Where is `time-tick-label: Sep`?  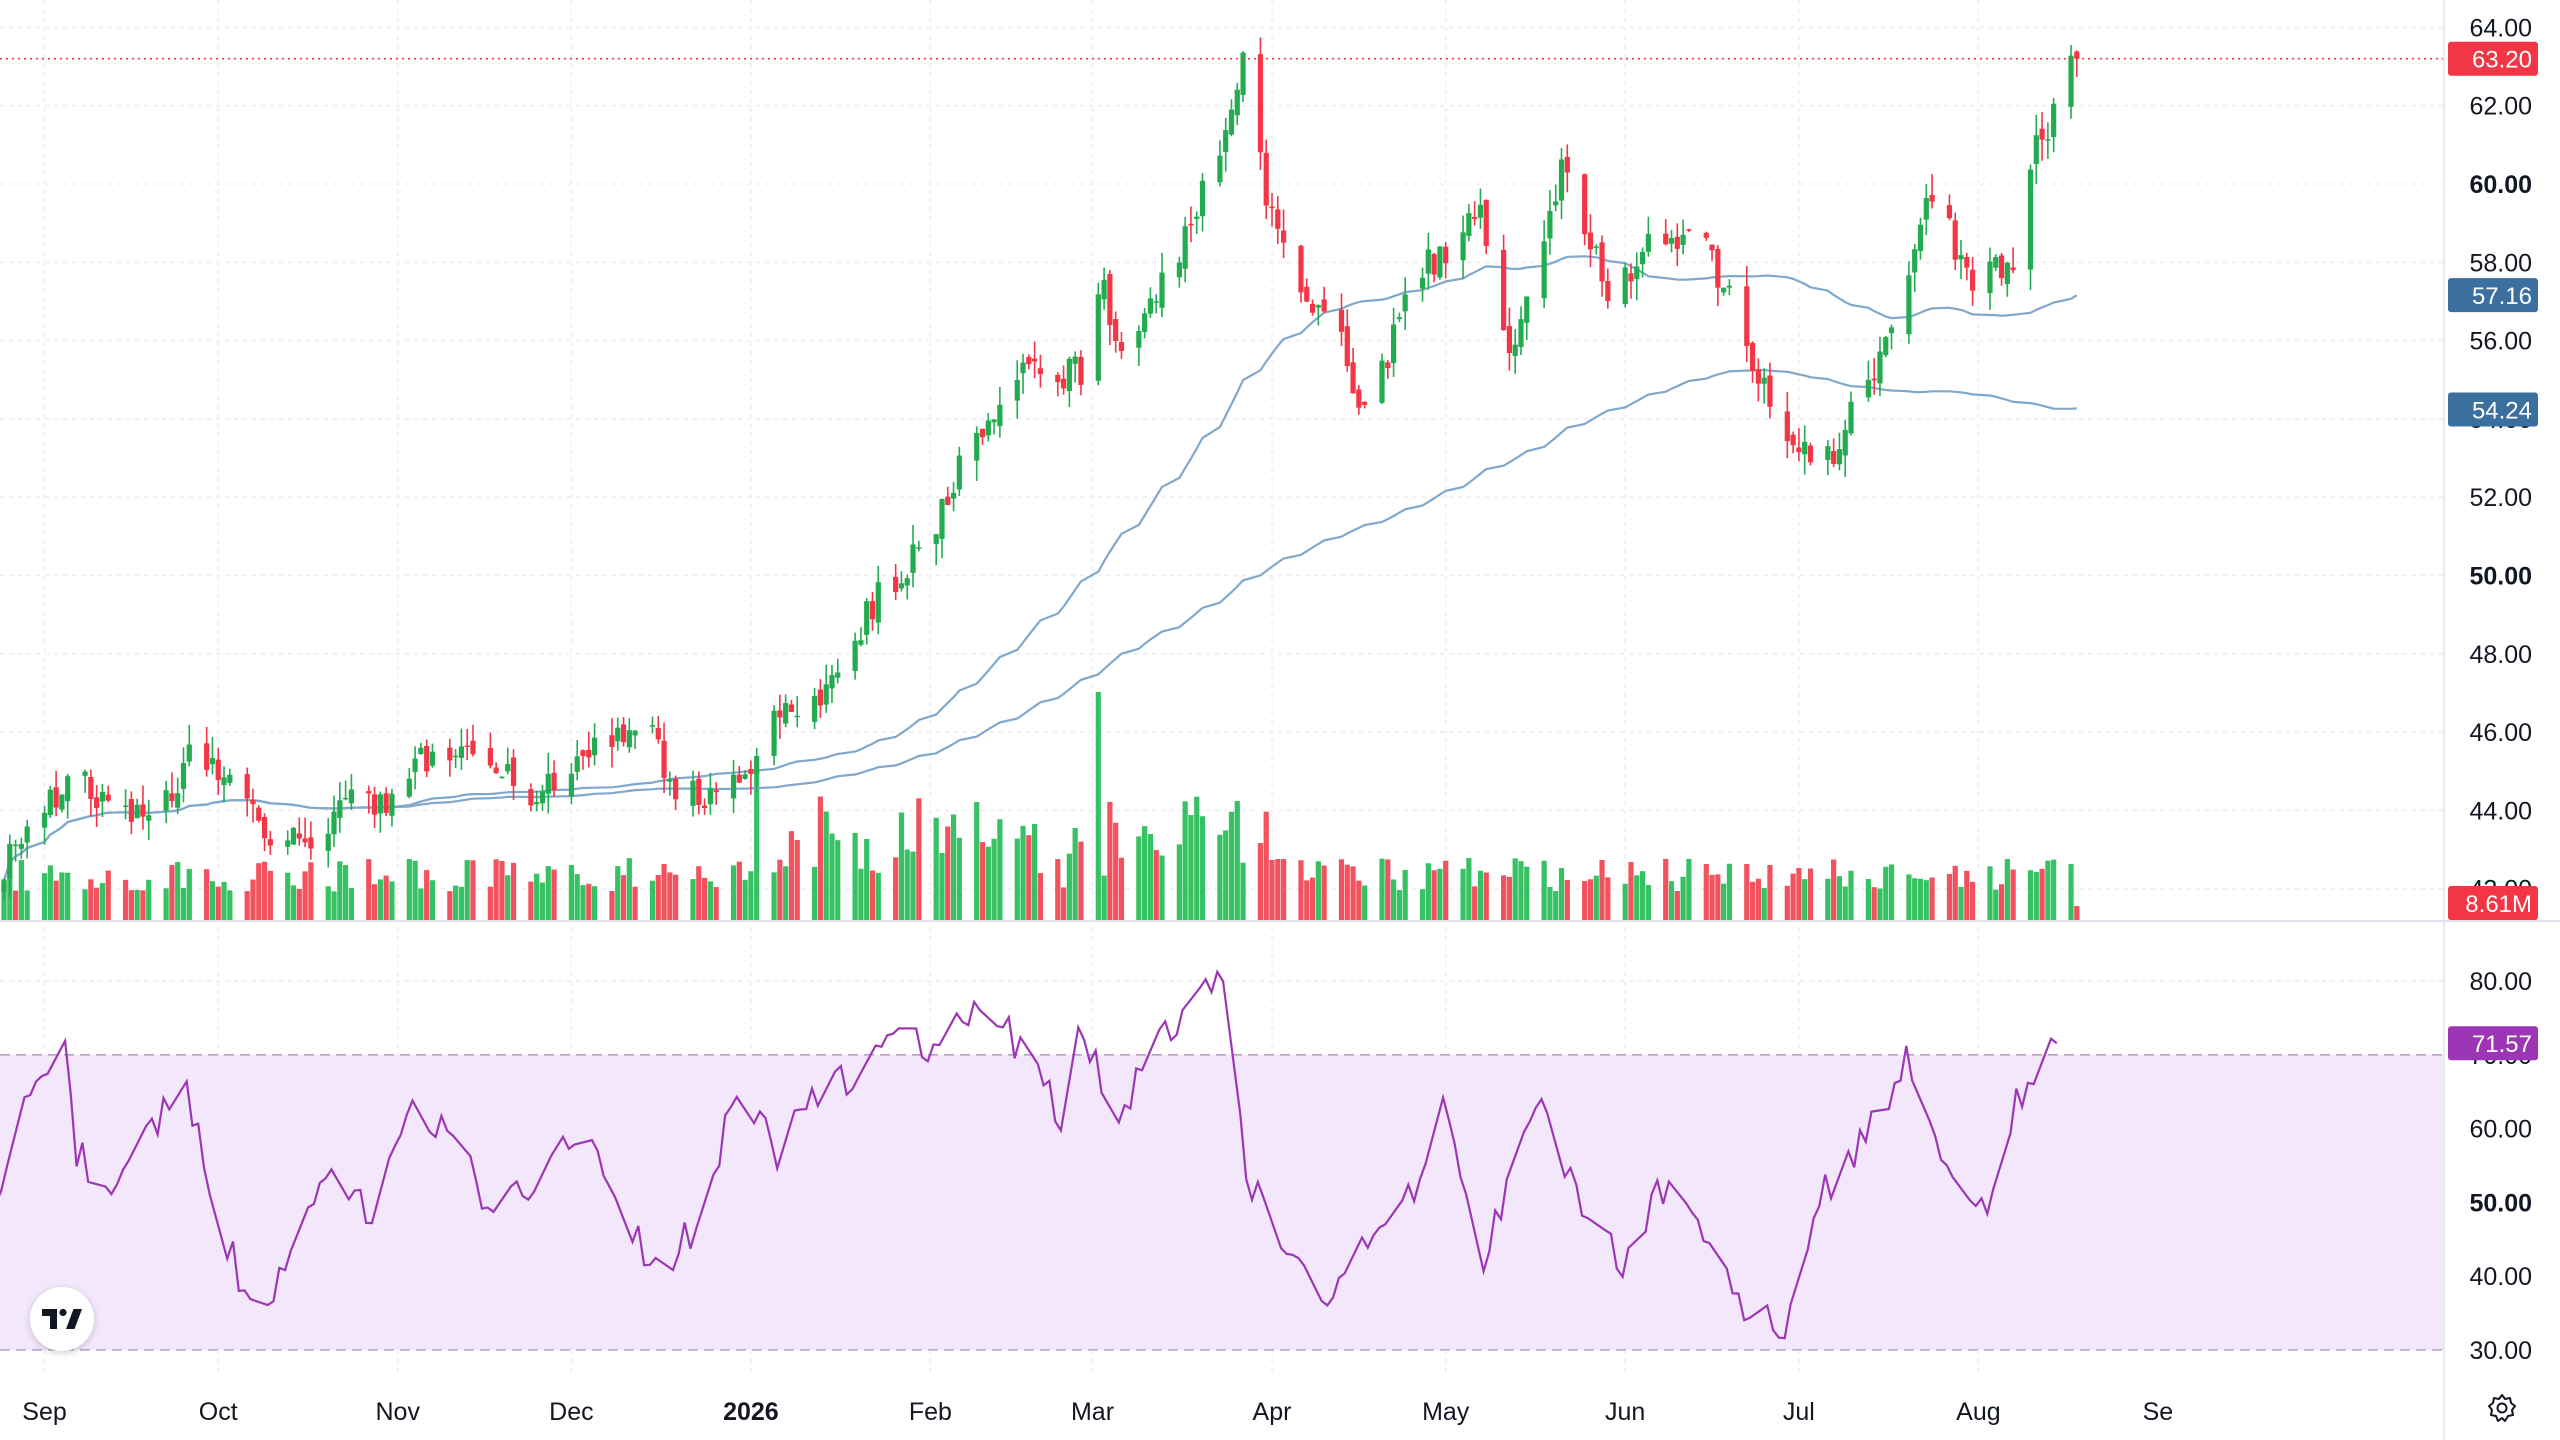 time-tick-label: Sep is located at coordinates (44, 1412).